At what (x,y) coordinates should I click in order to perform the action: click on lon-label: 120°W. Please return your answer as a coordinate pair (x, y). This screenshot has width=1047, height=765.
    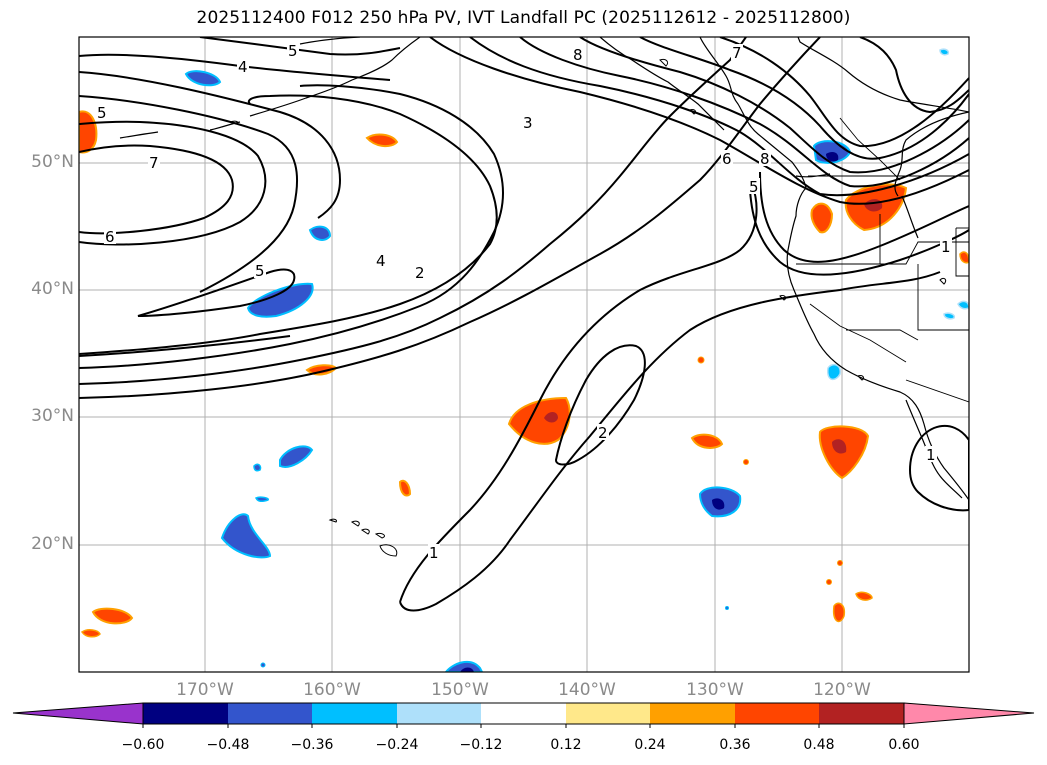
    Looking at the image, I should click on (842, 690).